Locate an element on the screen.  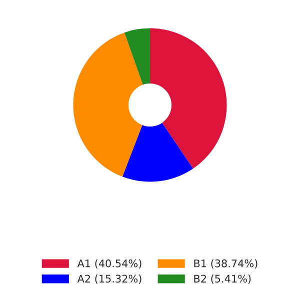
legend-label: A2 (15.32%) is located at coordinates (109, 279).